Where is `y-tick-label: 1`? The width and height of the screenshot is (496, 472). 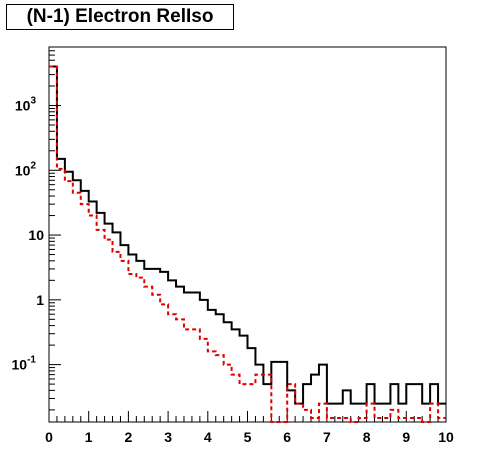
y-tick-label: 1 is located at coordinates (40, 300).